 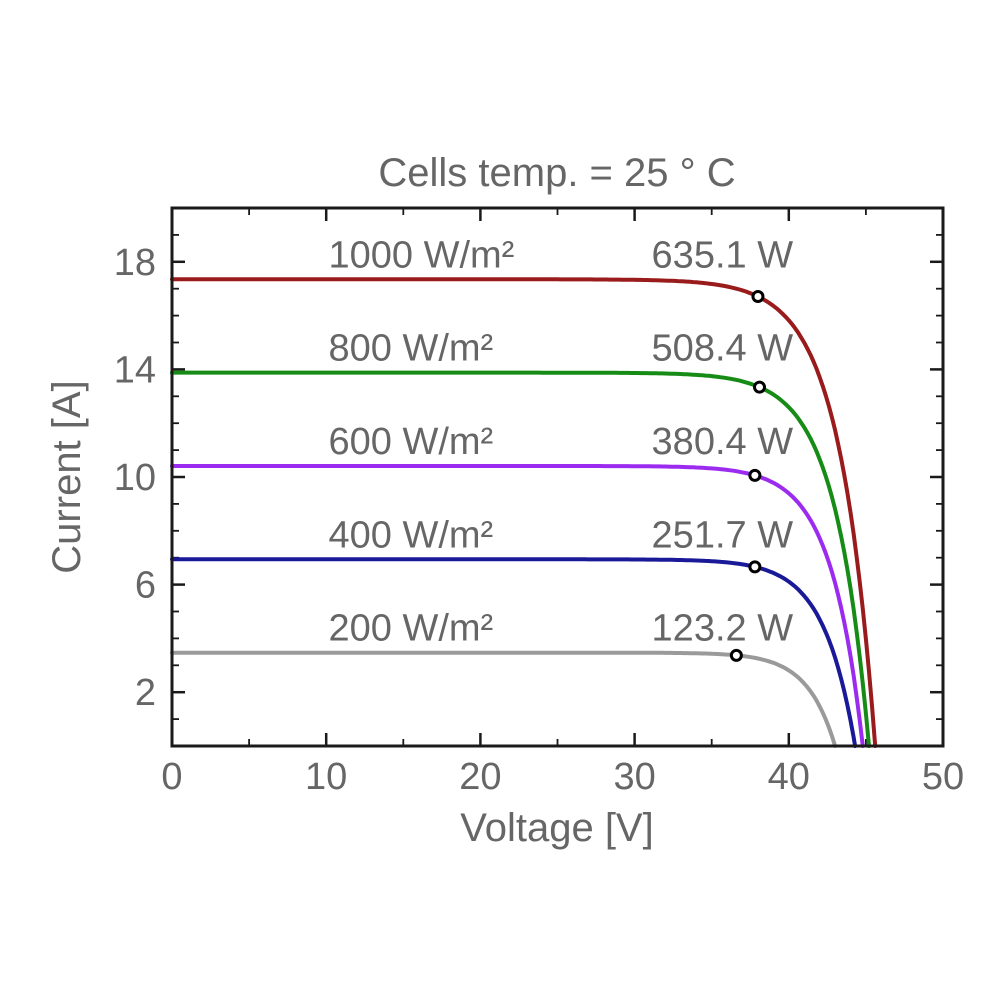 I want to click on x-axis-label: Voltage [V], so click(x=556, y=828).